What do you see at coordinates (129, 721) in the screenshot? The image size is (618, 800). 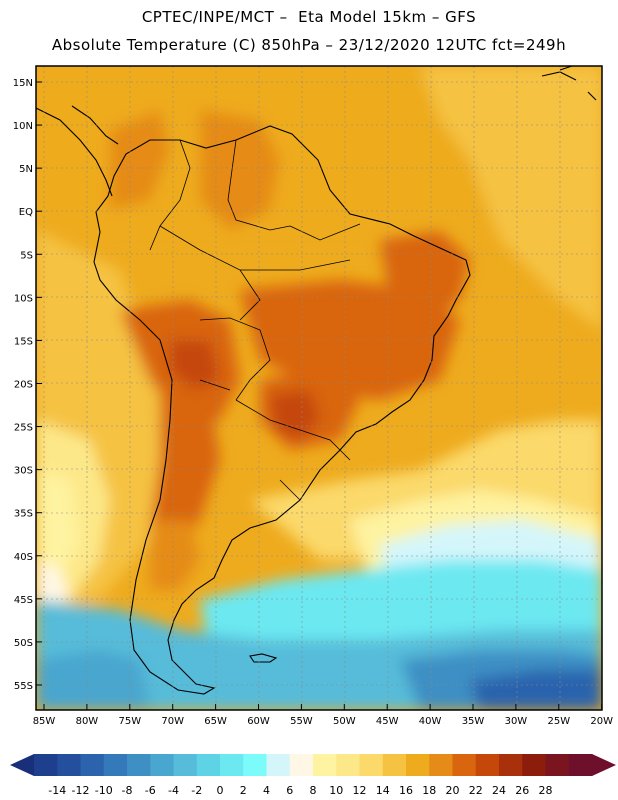 I see `lon-tick-label: 75W` at bounding box center [129, 721].